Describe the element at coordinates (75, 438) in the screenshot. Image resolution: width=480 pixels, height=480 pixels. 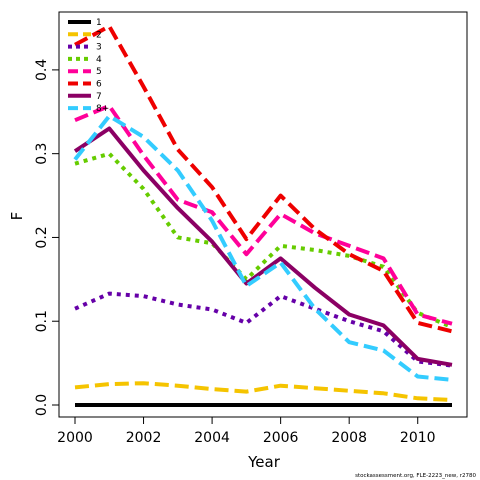
I see `x-tick-label: 2000` at that location.